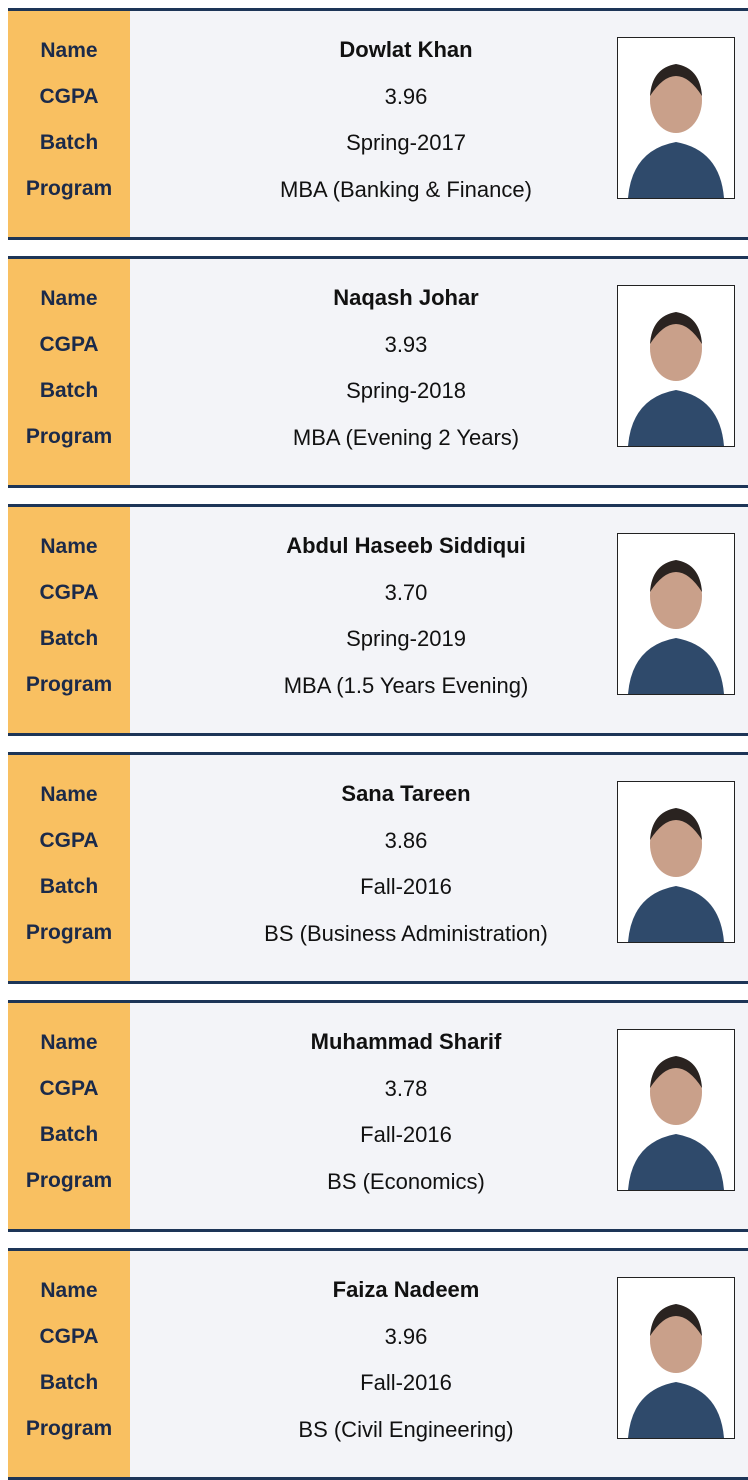 The width and height of the screenshot is (748, 1480). I want to click on field-value: Sana Tareen, so click(406, 794).